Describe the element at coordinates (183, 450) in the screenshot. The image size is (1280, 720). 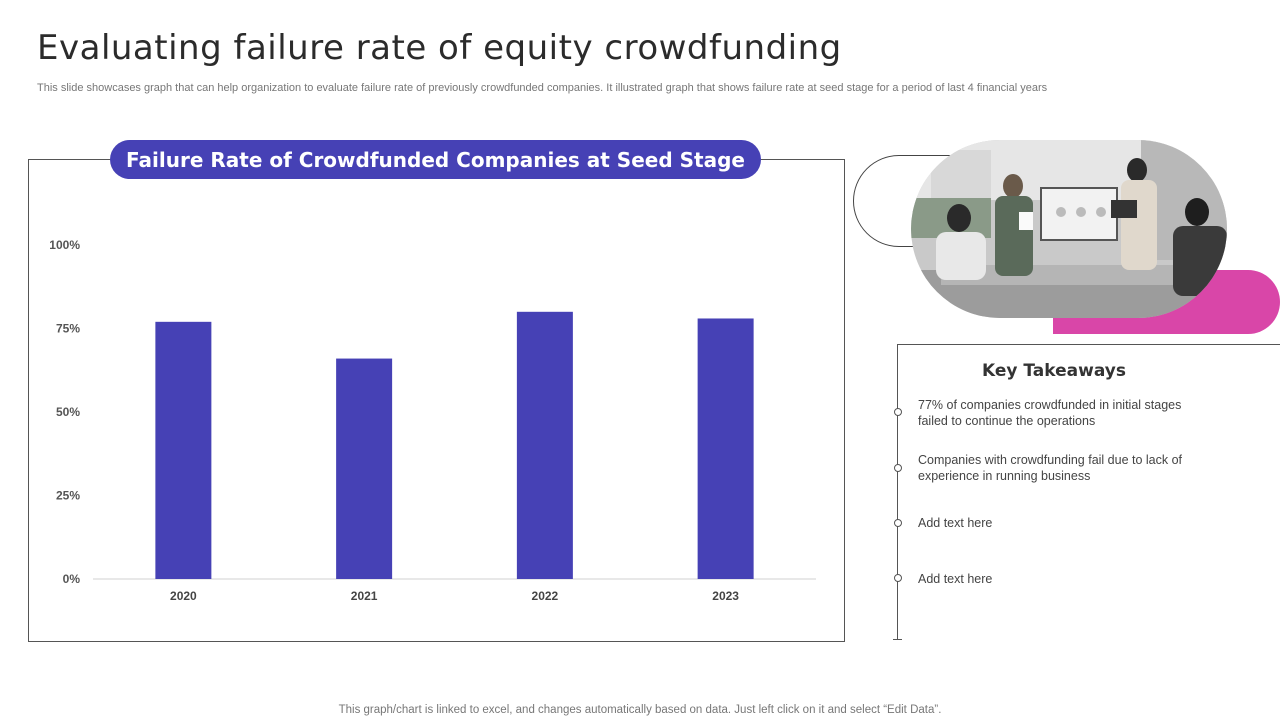
I see `bar-2020` at that location.